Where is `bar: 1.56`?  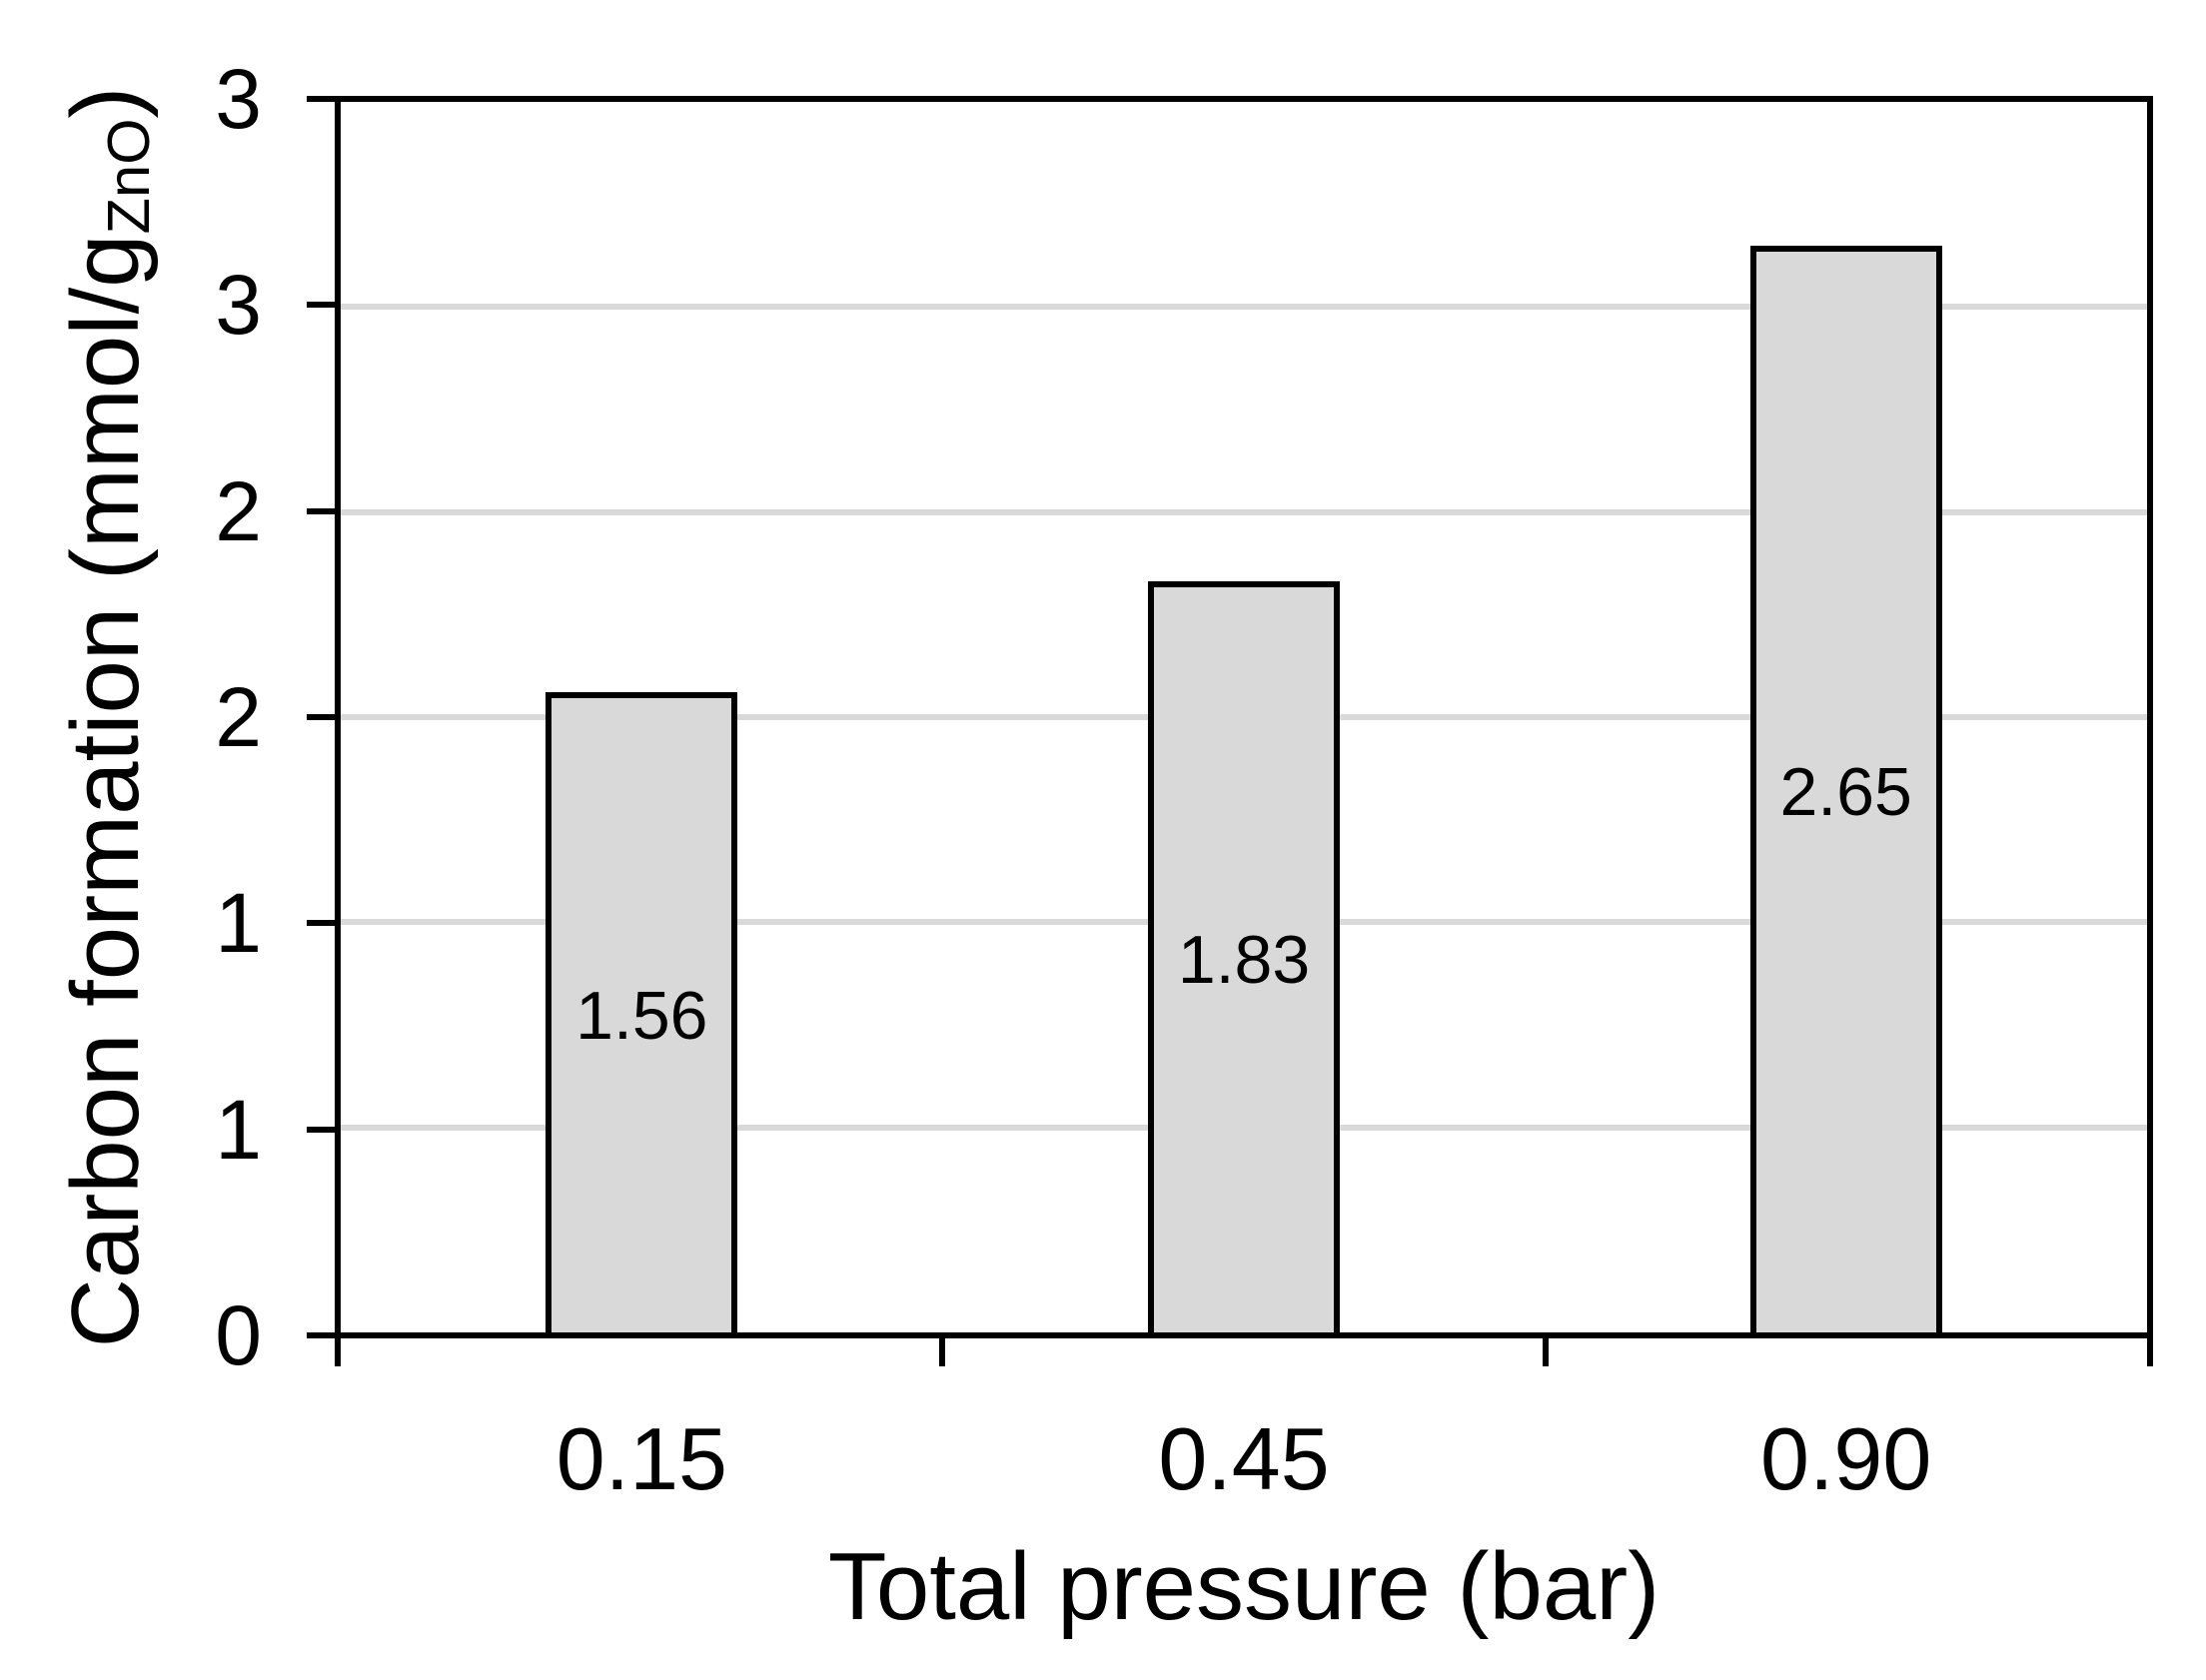 bar: 1.56 is located at coordinates (642, 1012).